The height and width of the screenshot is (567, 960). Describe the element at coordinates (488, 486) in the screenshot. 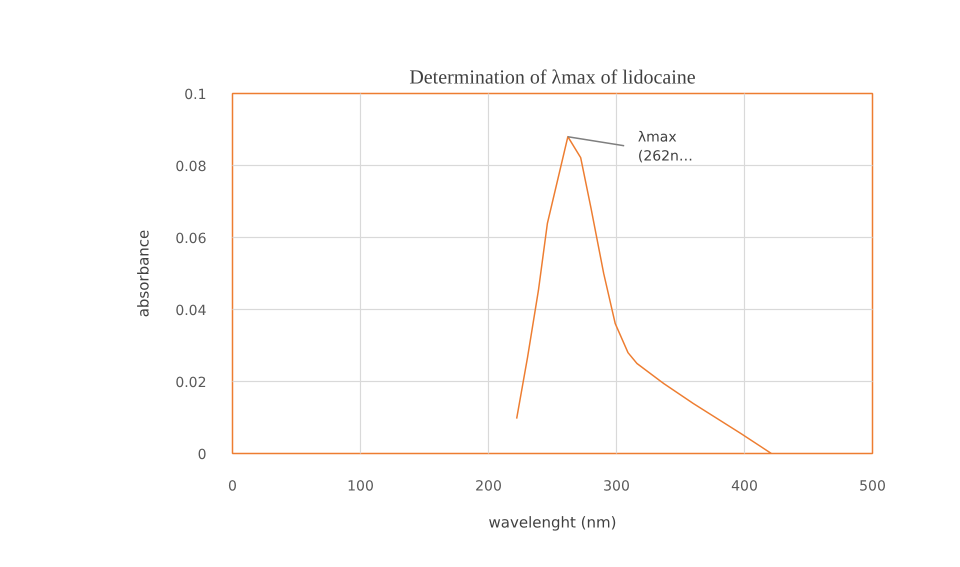

I see `x-tick-label: 200` at that location.